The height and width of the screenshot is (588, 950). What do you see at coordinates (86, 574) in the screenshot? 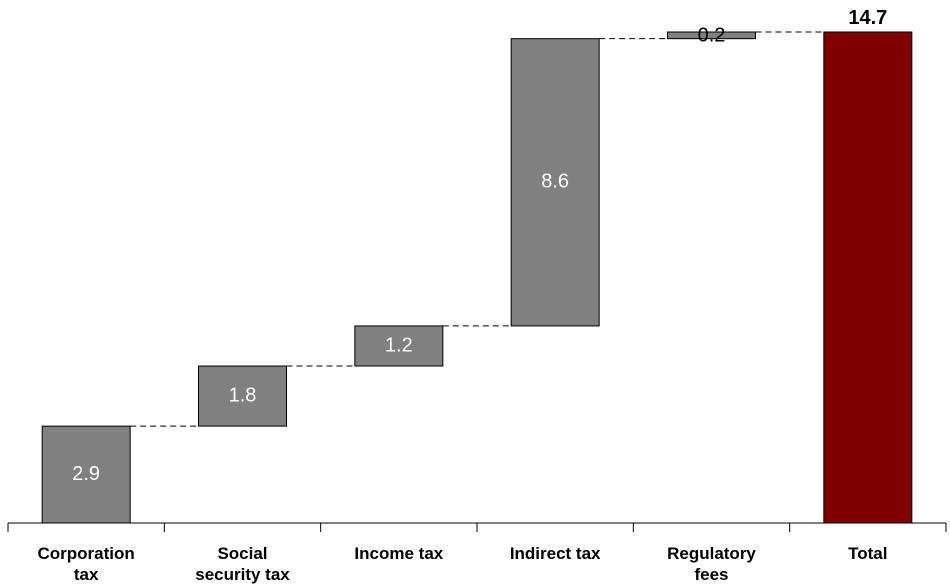
I see `category-label: tax` at bounding box center [86, 574].